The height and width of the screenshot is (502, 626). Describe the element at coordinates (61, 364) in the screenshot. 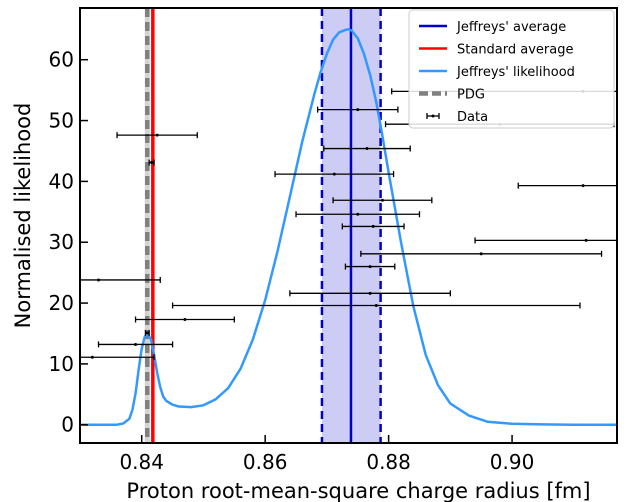

I see `y-tick-label: 10` at that location.